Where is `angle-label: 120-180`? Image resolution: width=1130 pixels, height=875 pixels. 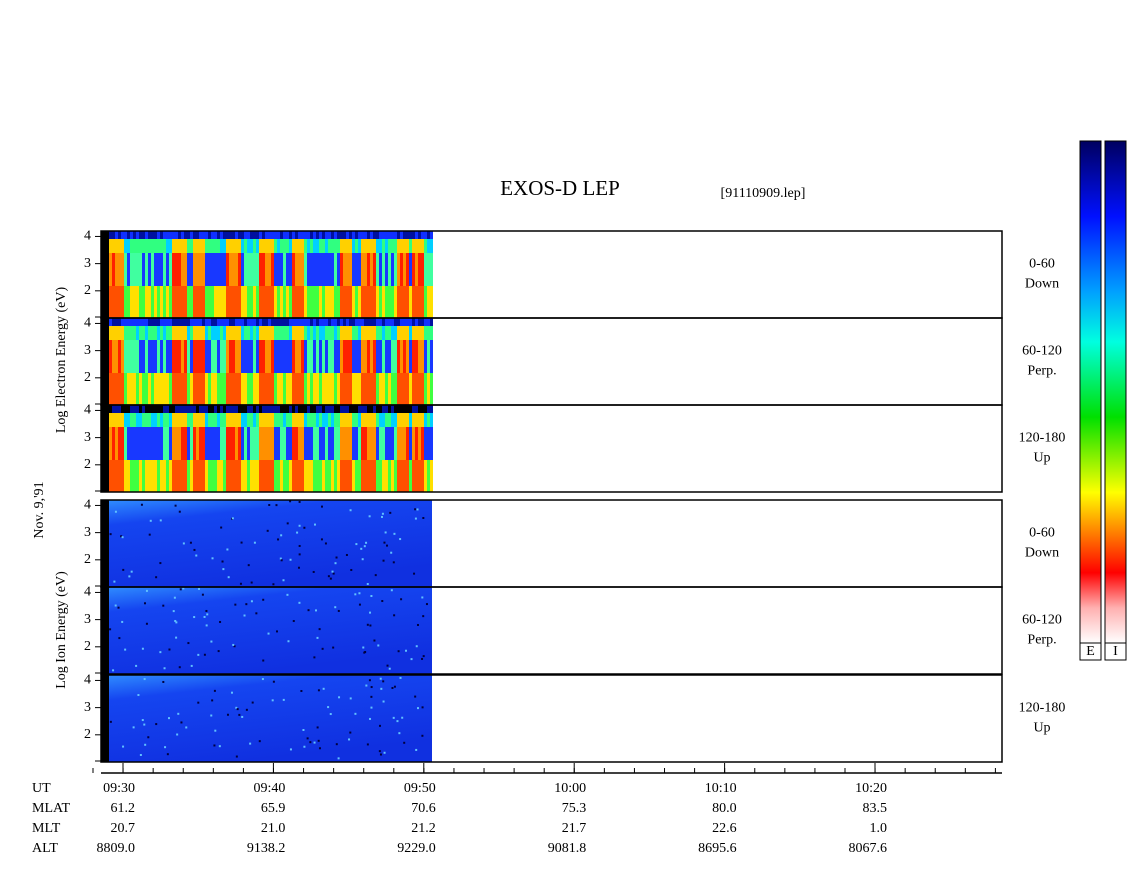 angle-label: 120-180 is located at coordinates (1042, 438).